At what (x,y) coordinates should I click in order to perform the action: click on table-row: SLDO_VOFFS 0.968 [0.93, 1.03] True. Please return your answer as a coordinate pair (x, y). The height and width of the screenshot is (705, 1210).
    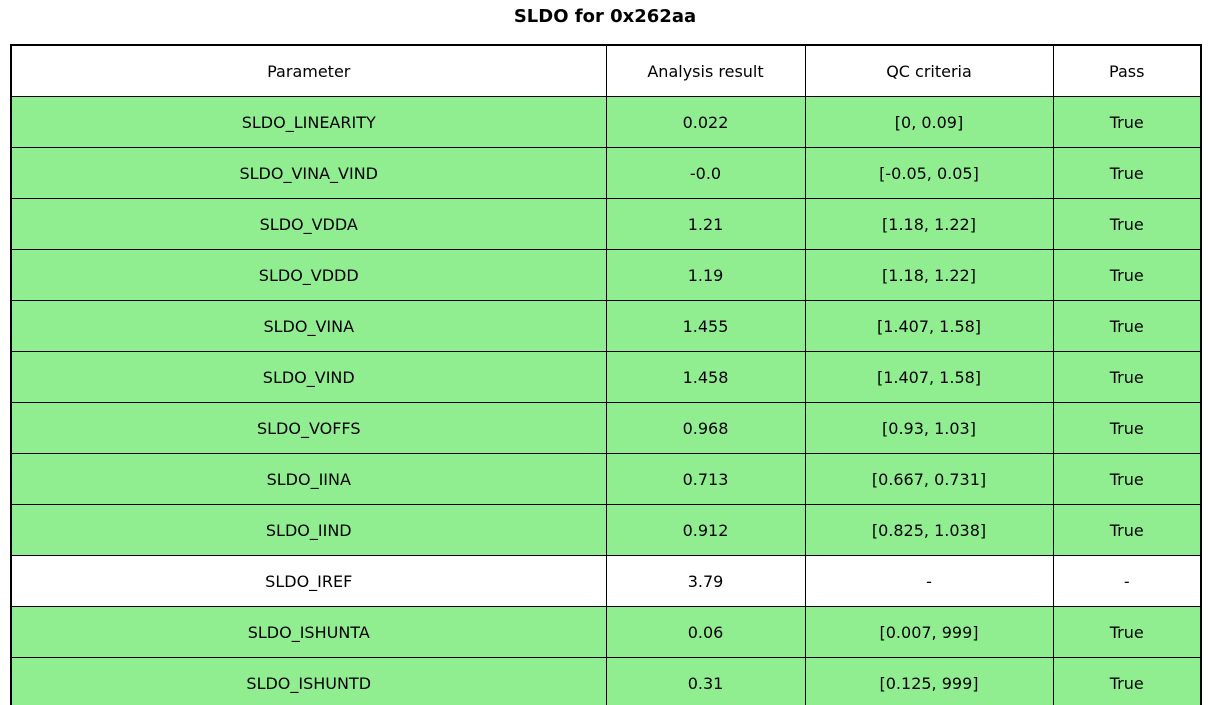
    Looking at the image, I should click on (606, 428).